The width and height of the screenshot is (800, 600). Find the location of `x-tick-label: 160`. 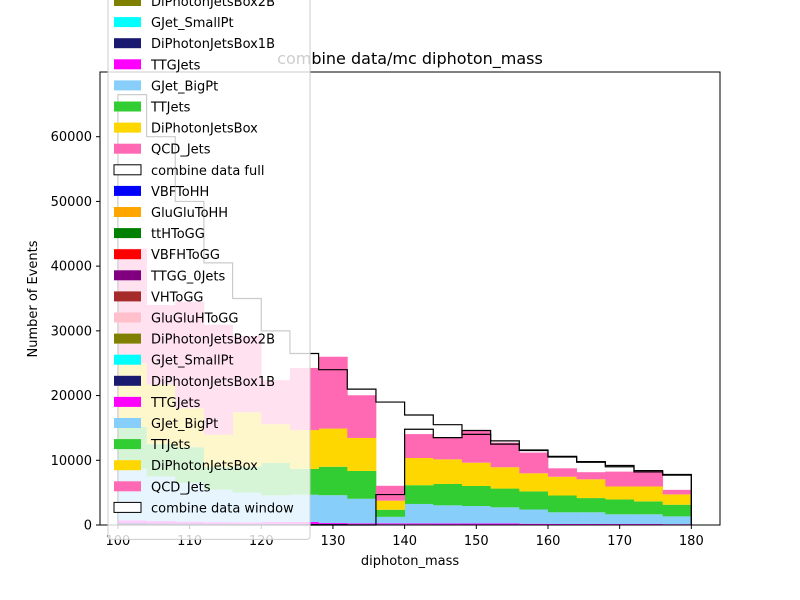

x-tick-label: 160 is located at coordinates (548, 541).